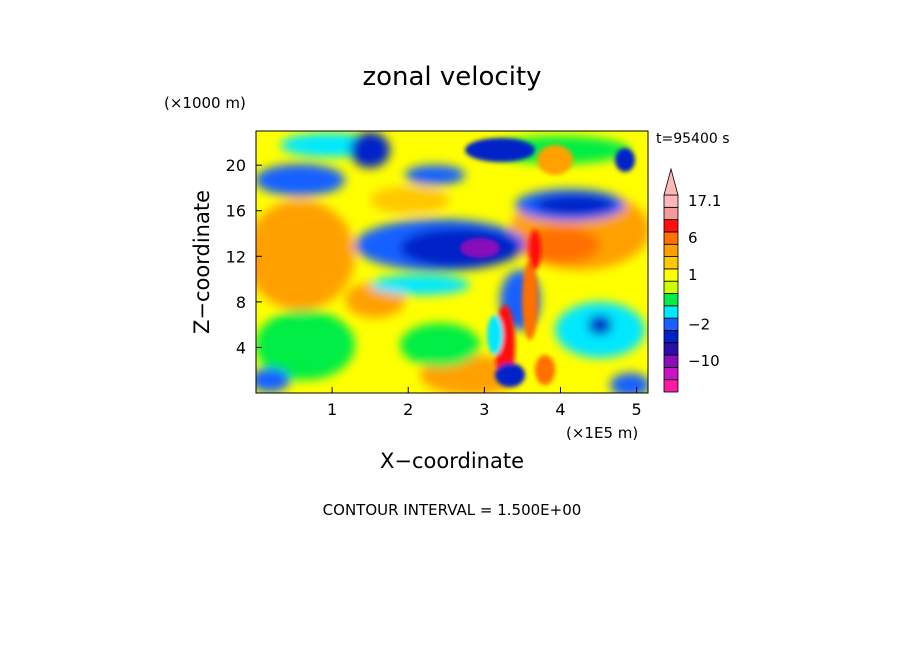 This screenshot has width=904, height=654. What do you see at coordinates (602, 433) in the screenshot?
I see `x-scale-label: (×1E5 m)` at bounding box center [602, 433].